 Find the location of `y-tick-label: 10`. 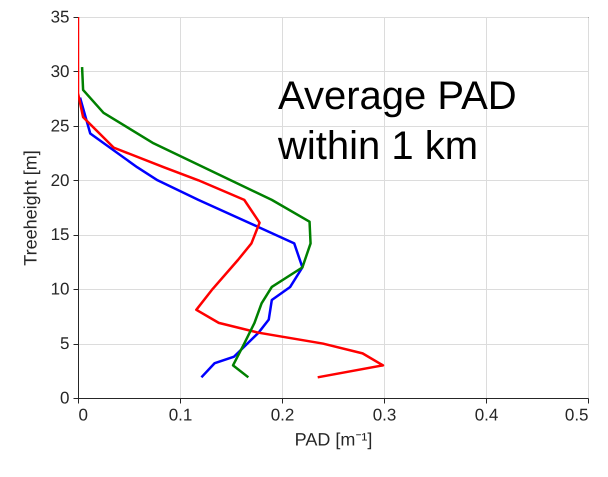

y-tick-label: 10 is located at coordinates (60, 289).